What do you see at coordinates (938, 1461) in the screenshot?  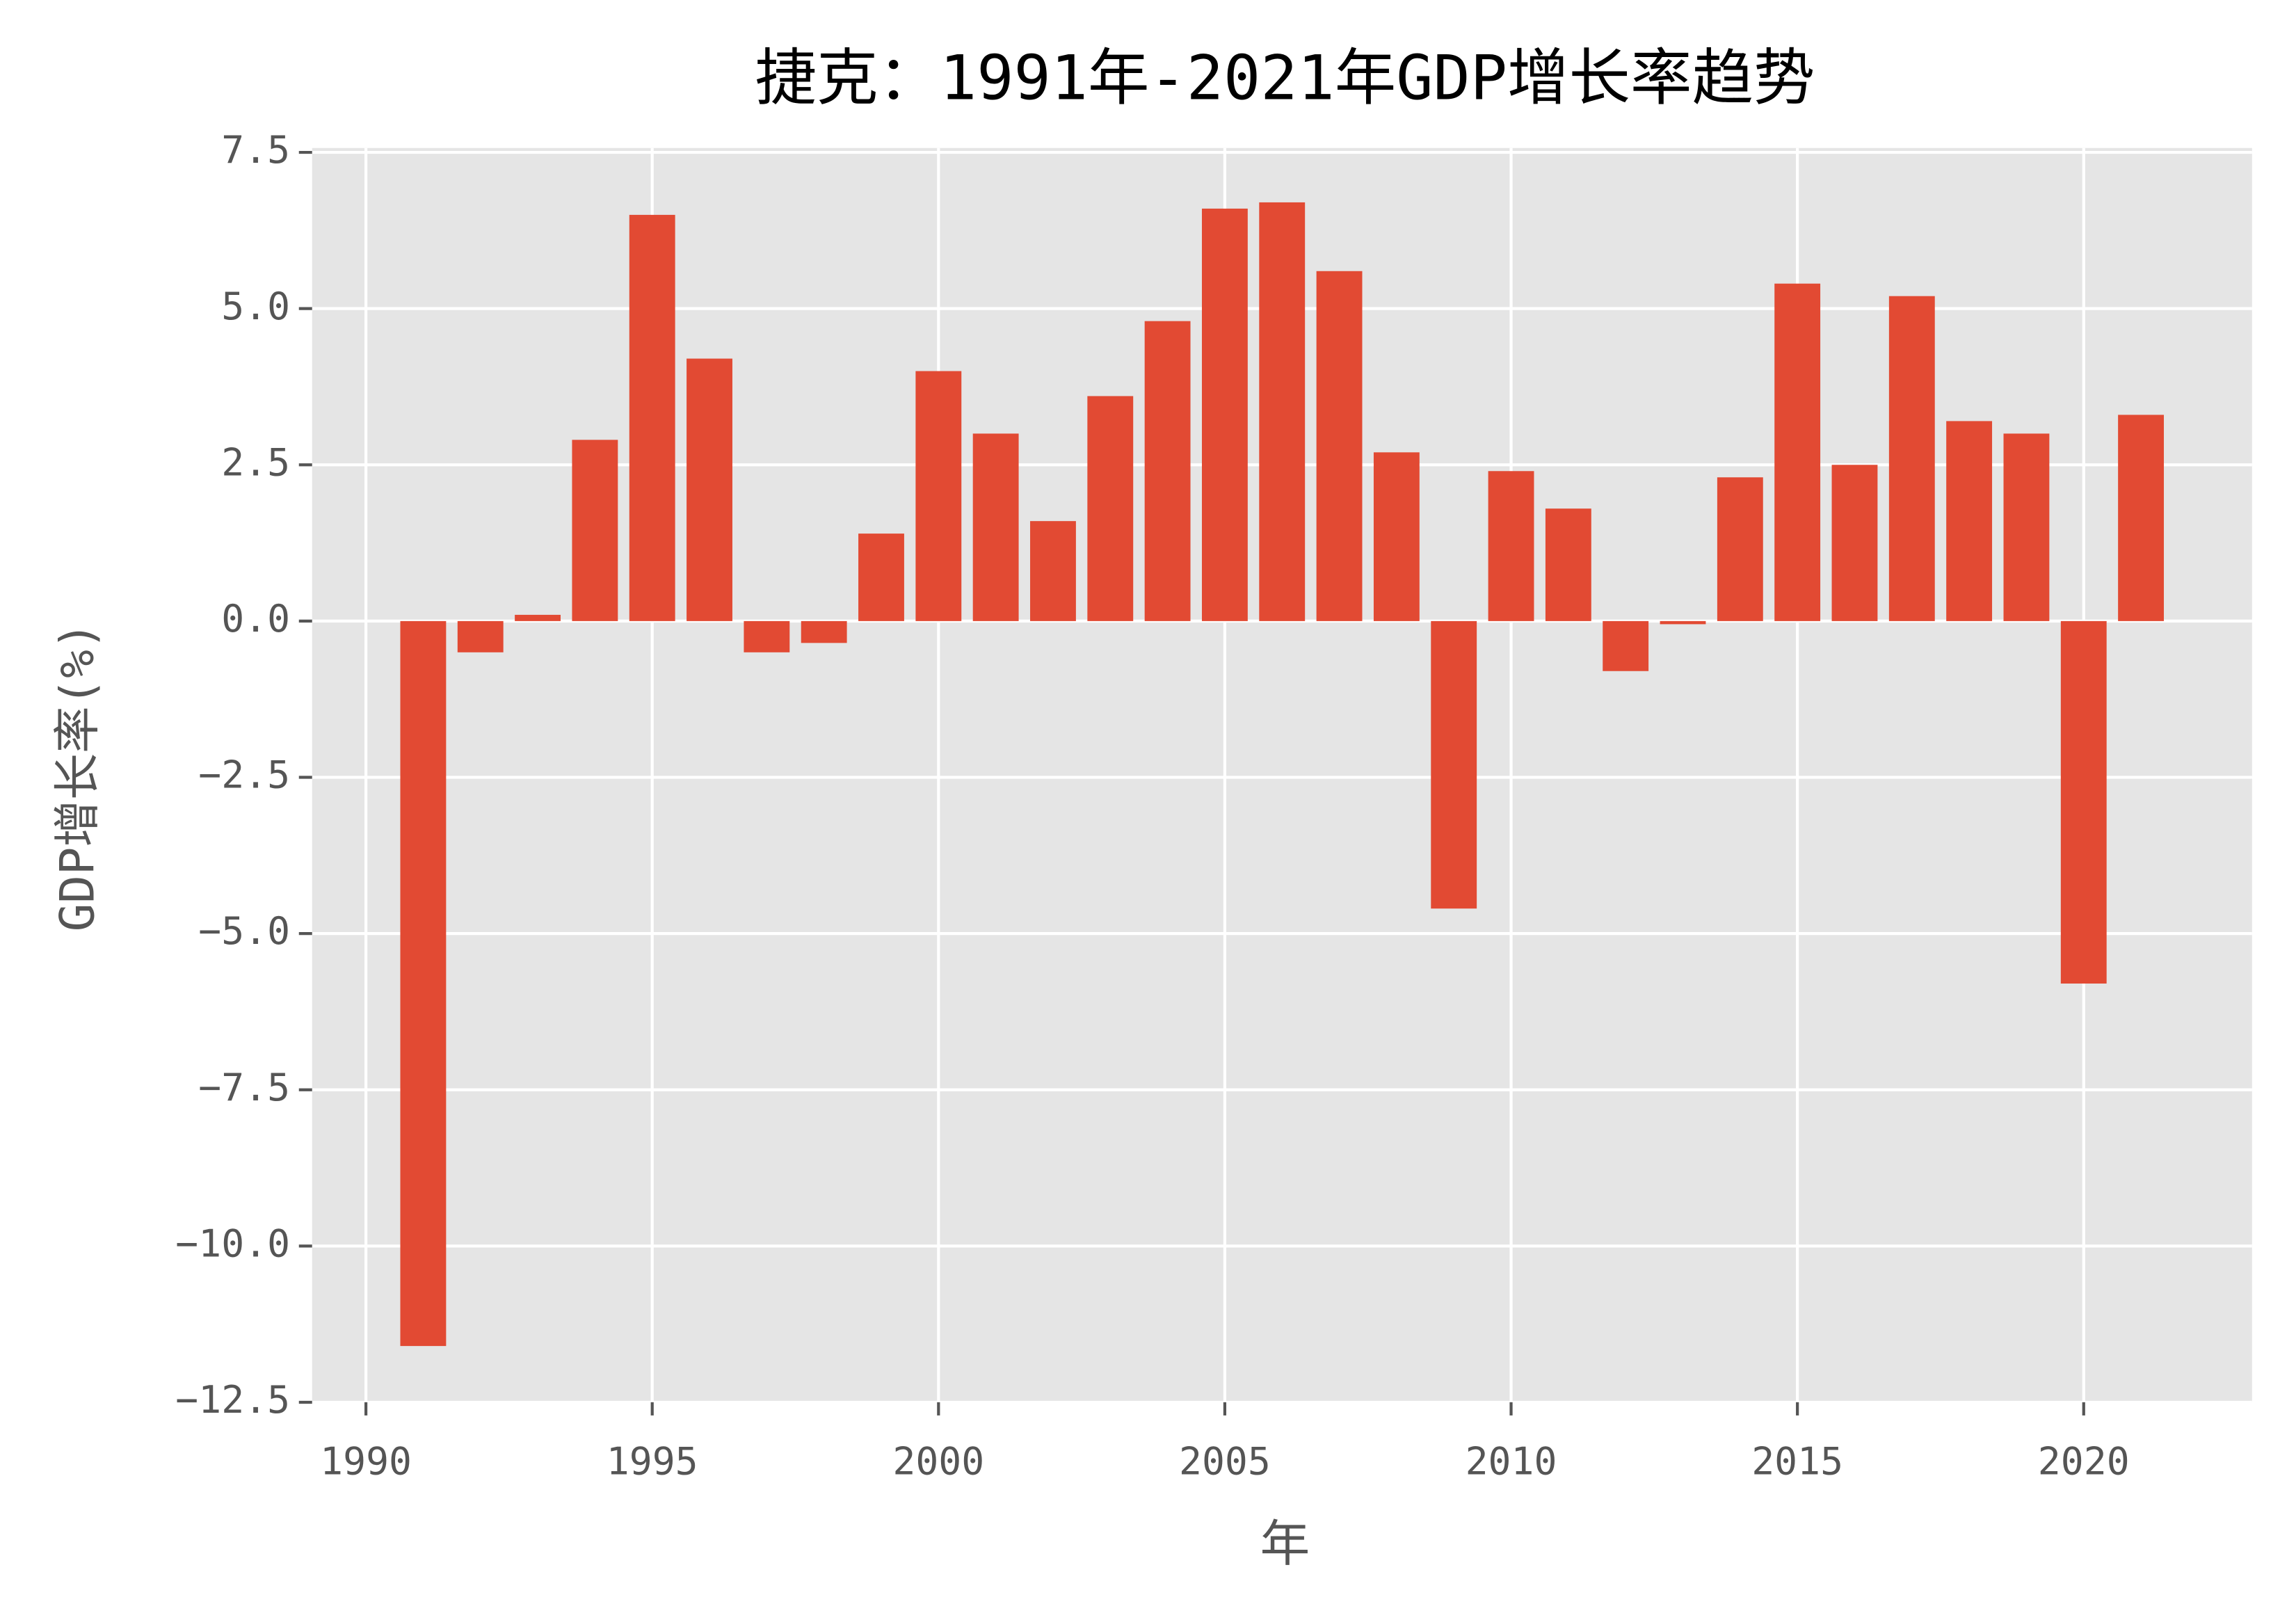 I see `x-tick-label: 2000` at bounding box center [938, 1461].